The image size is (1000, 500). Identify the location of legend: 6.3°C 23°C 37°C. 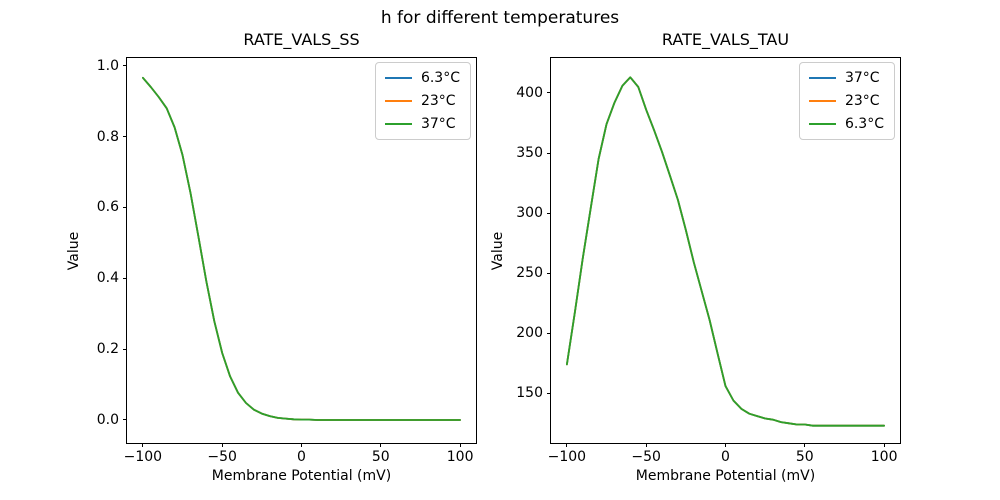
(422, 101).